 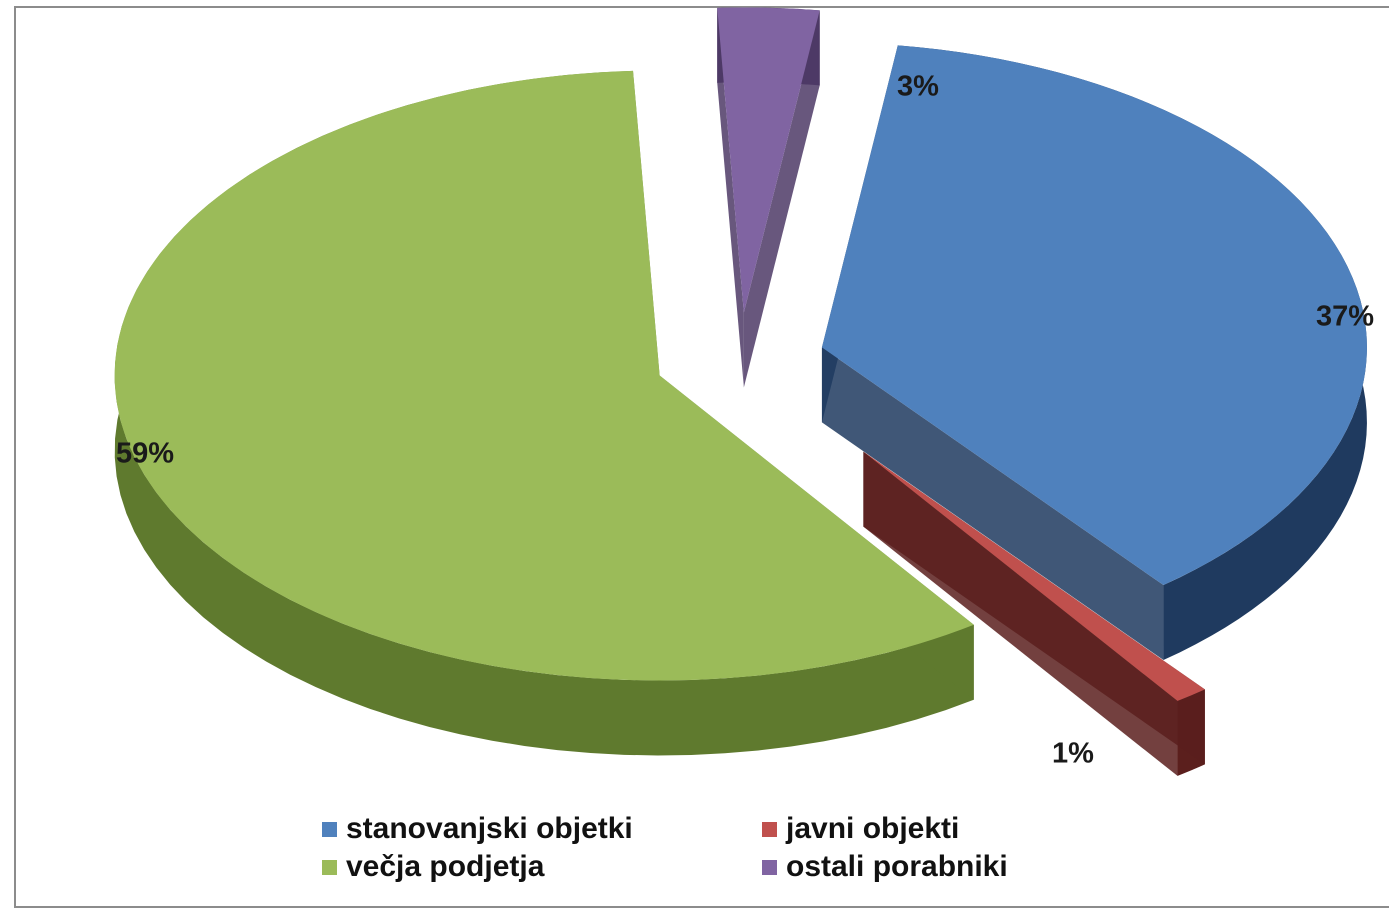 I want to click on legend-item-vecja: večja podjetja, so click(x=433, y=867).